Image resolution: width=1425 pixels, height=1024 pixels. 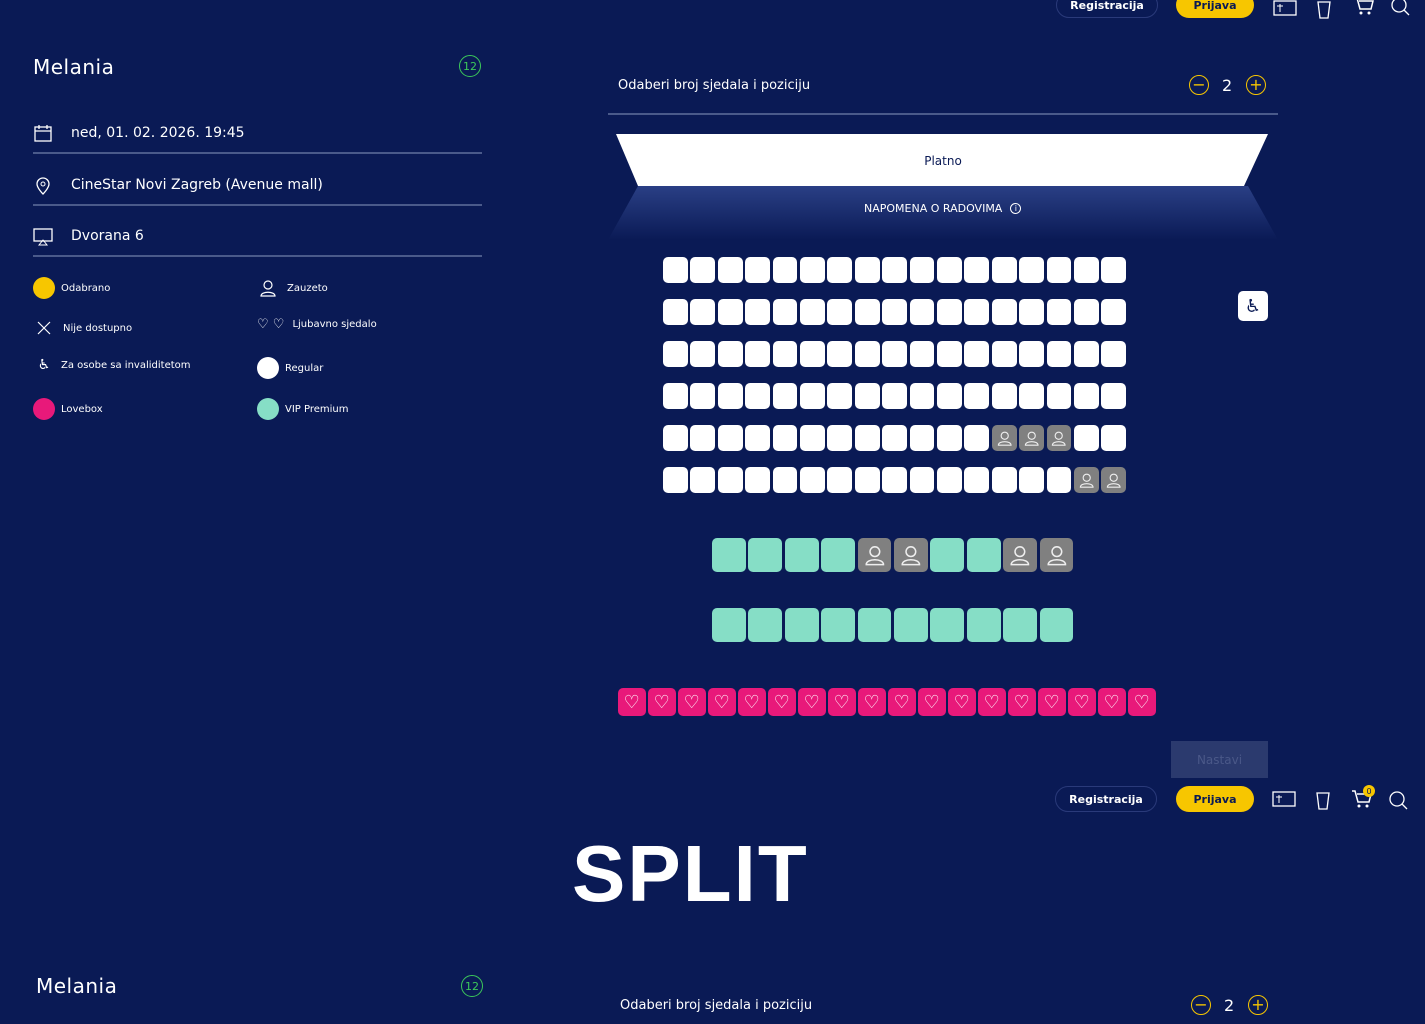 What do you see at coordinates (1323, 799) in the screenshot?
I see `popcorn-icon` at bounding box center [1323, 799].